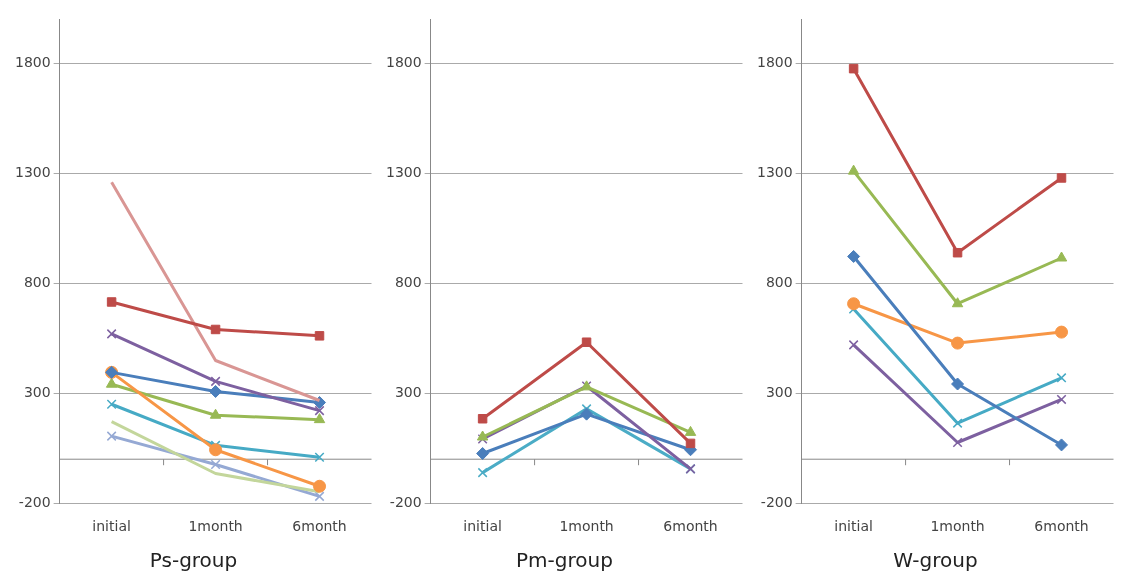 This screenshot has height=585, width=1130. I want to click on x-axis-title: W-group, so click(935, 560).